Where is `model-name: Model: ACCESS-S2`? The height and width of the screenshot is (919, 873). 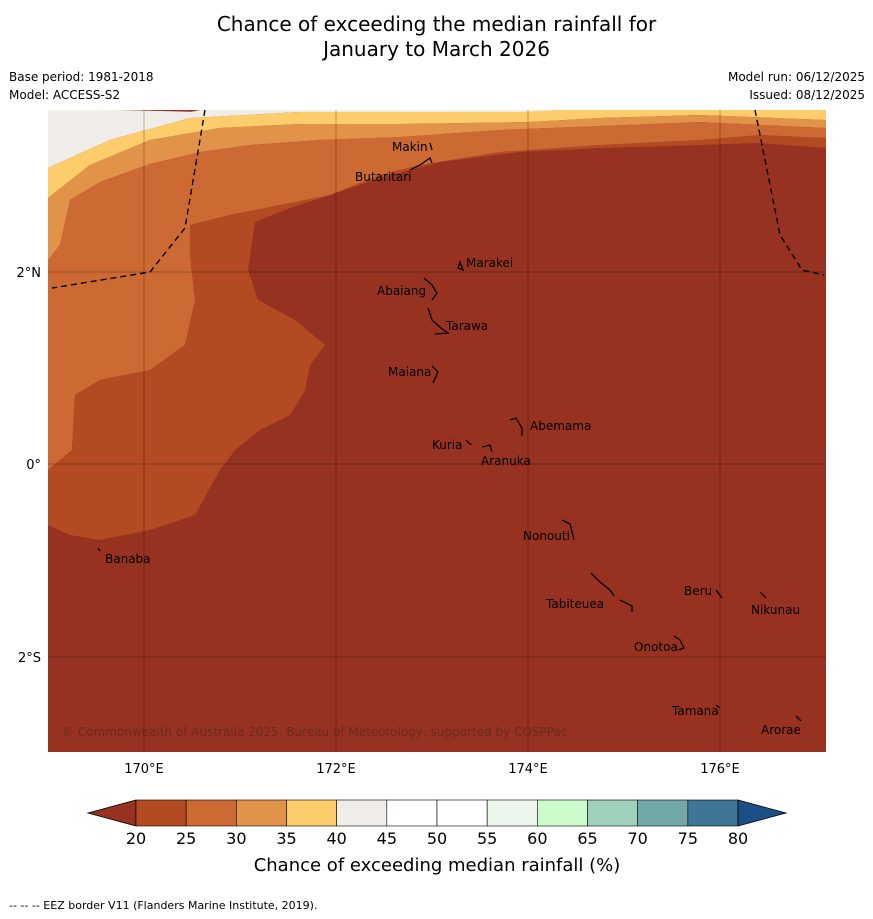 model-name: Model: ACCESS-S2 is located at coordinates (65, 95).